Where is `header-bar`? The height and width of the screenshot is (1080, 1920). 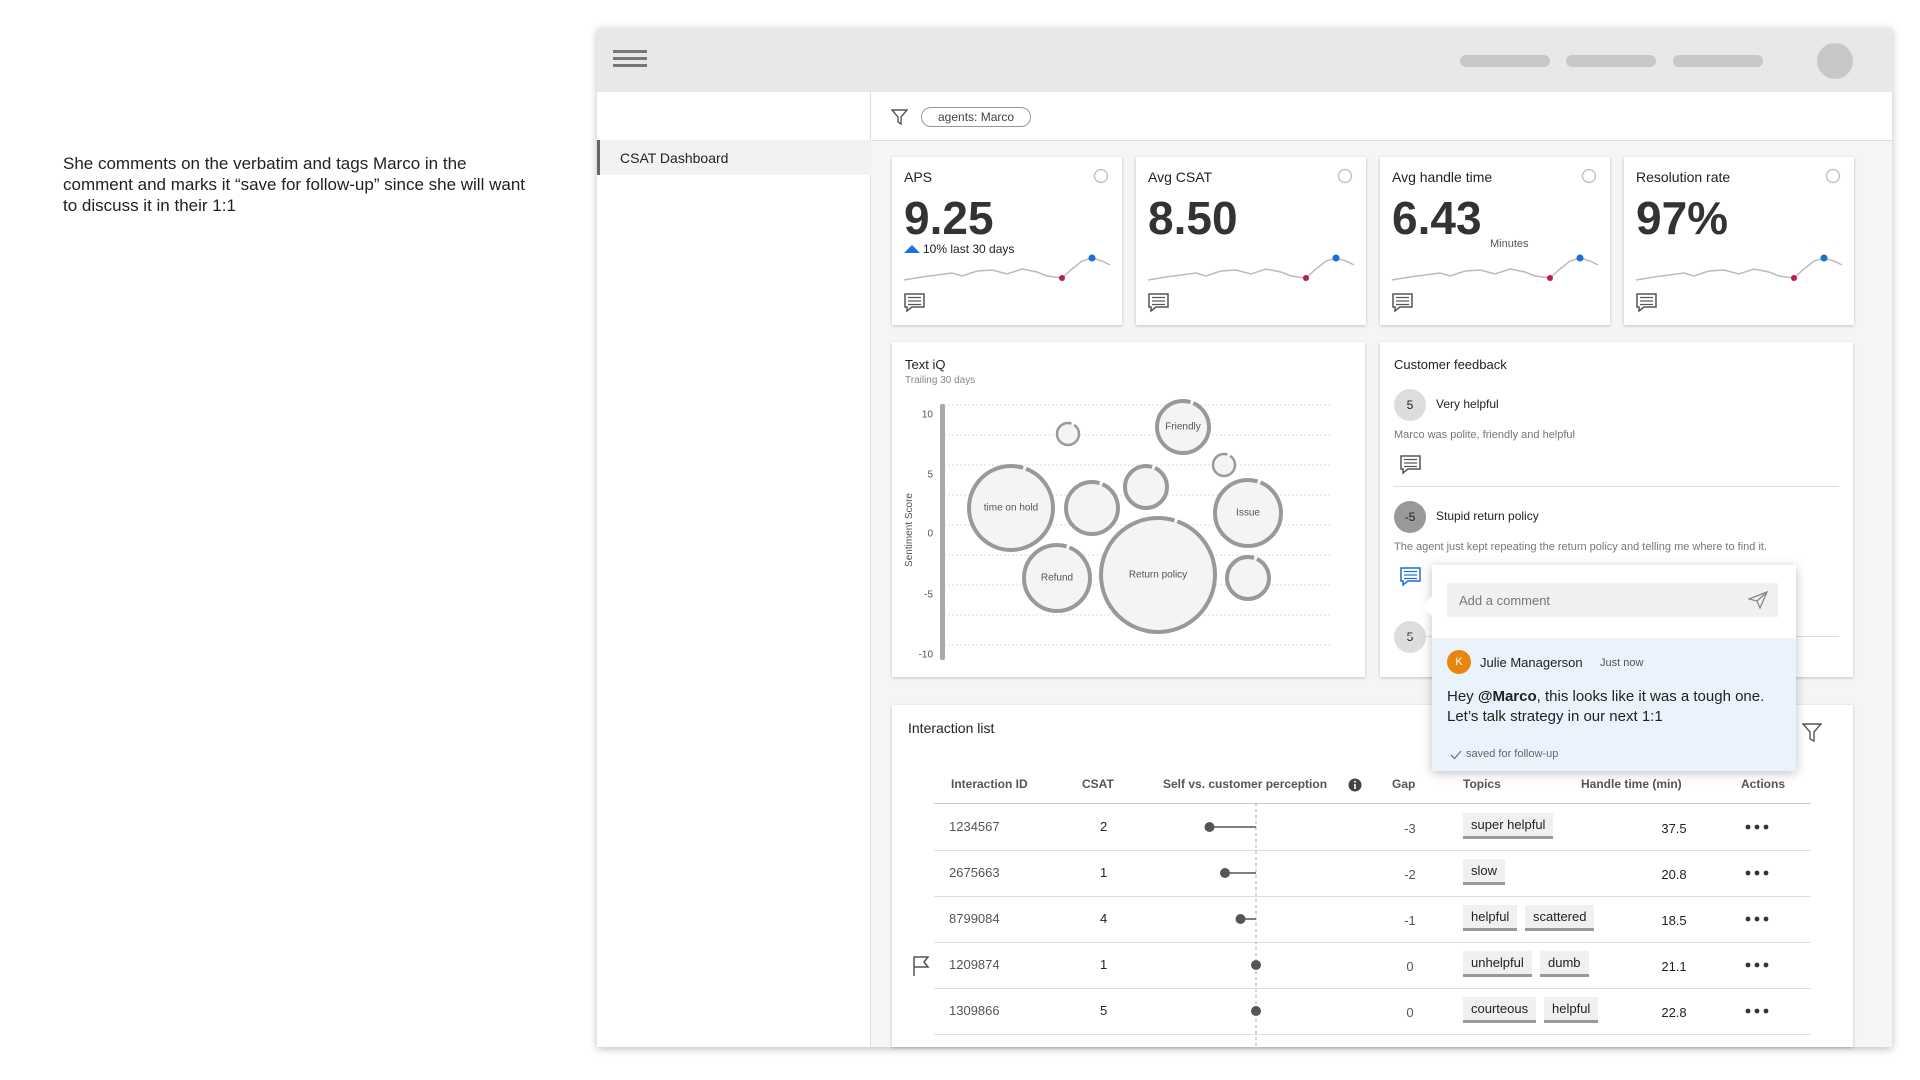
header-bar is located at coordinates (1244, 60).